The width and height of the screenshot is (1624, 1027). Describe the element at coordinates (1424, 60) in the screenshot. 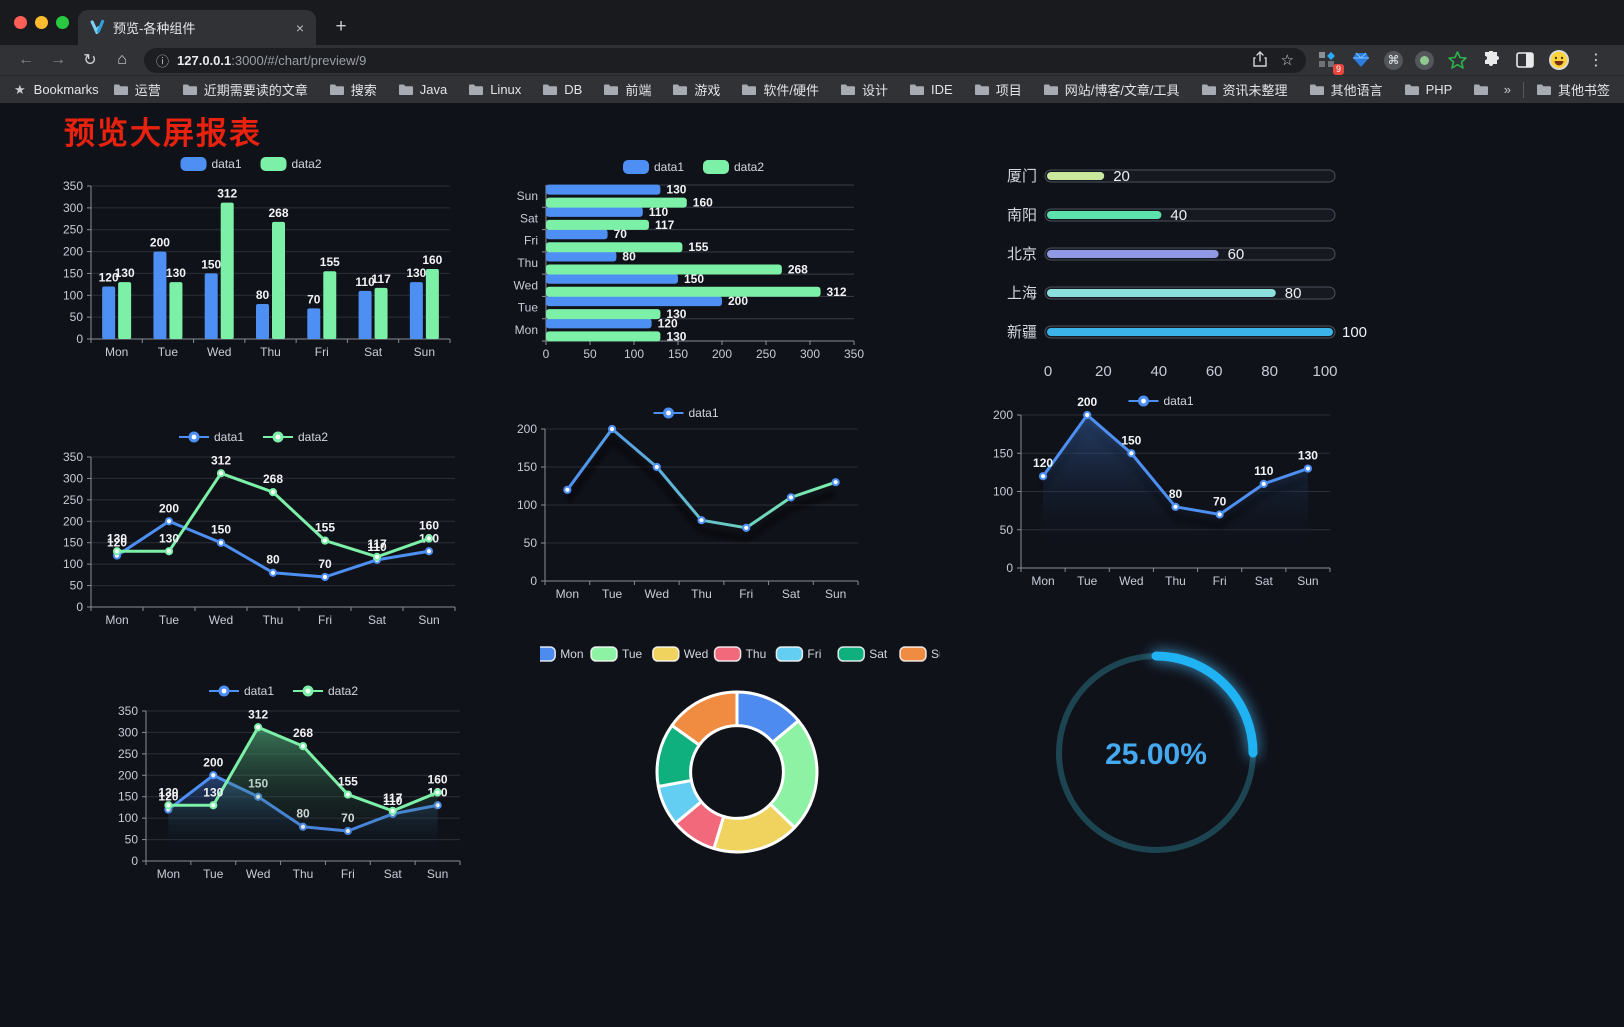

I see `recorder-extension-icon` at that location.